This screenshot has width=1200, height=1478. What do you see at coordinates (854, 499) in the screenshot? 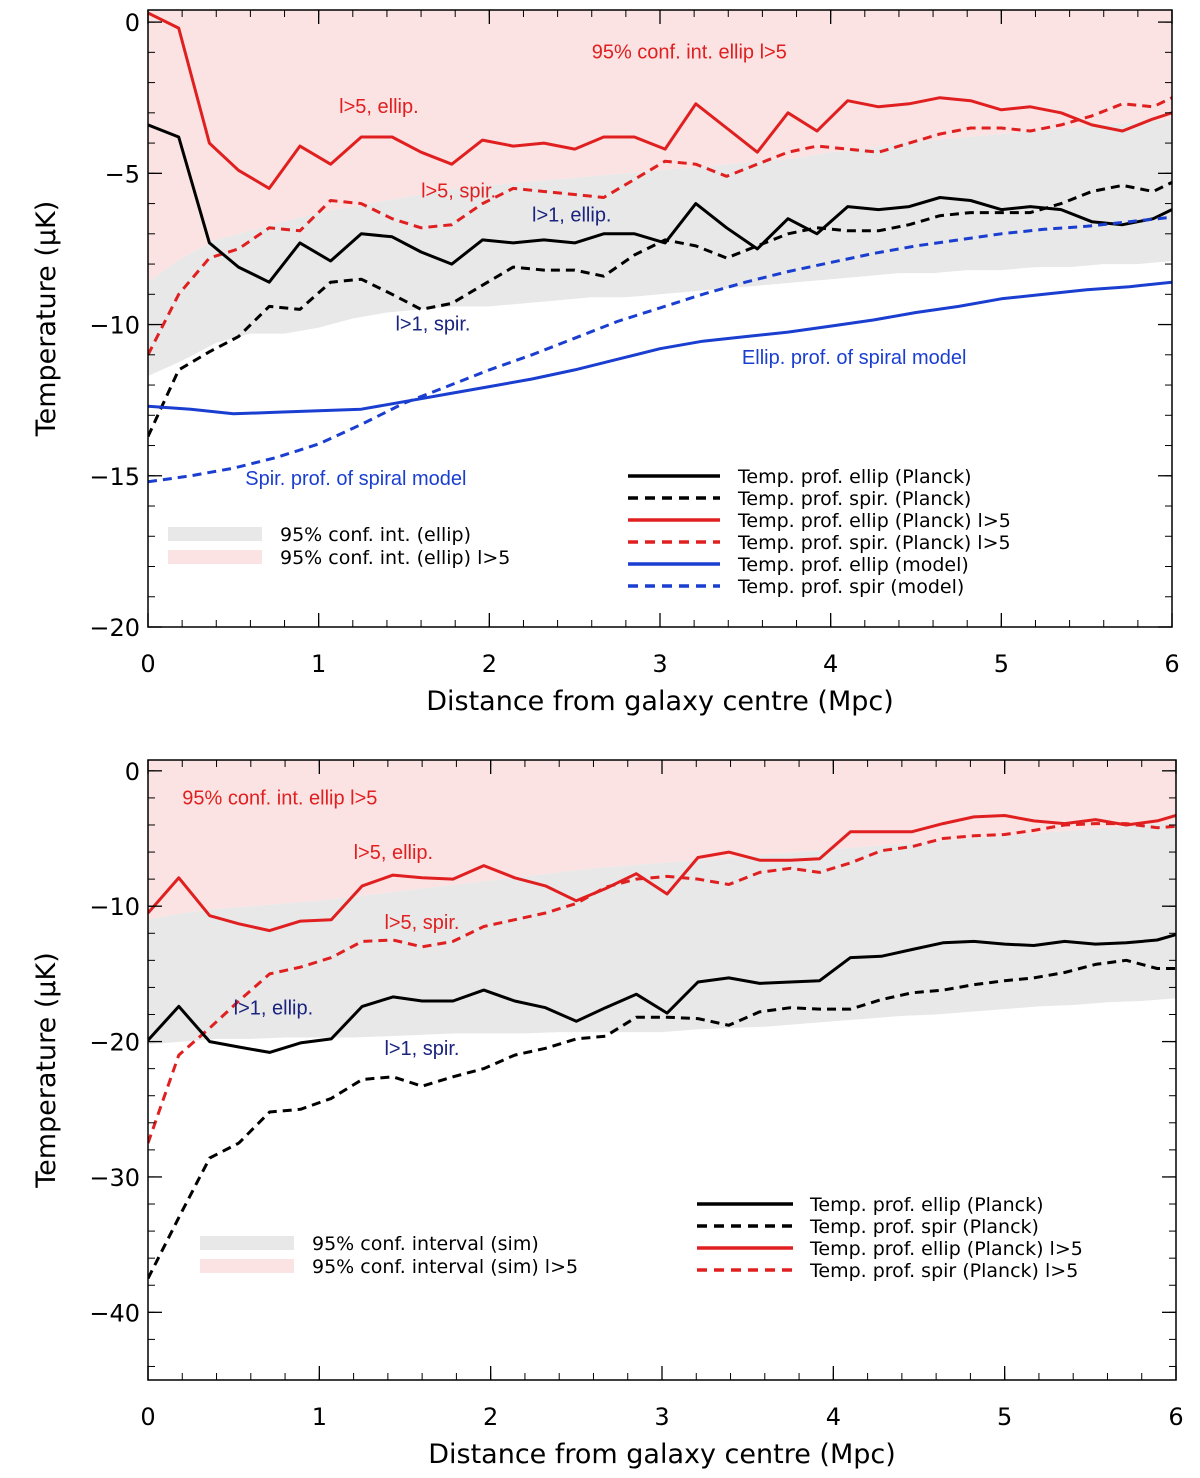
I see `legend-label-2: Temp. prof. spir. (Planck)` at bounding box center [854, 499].